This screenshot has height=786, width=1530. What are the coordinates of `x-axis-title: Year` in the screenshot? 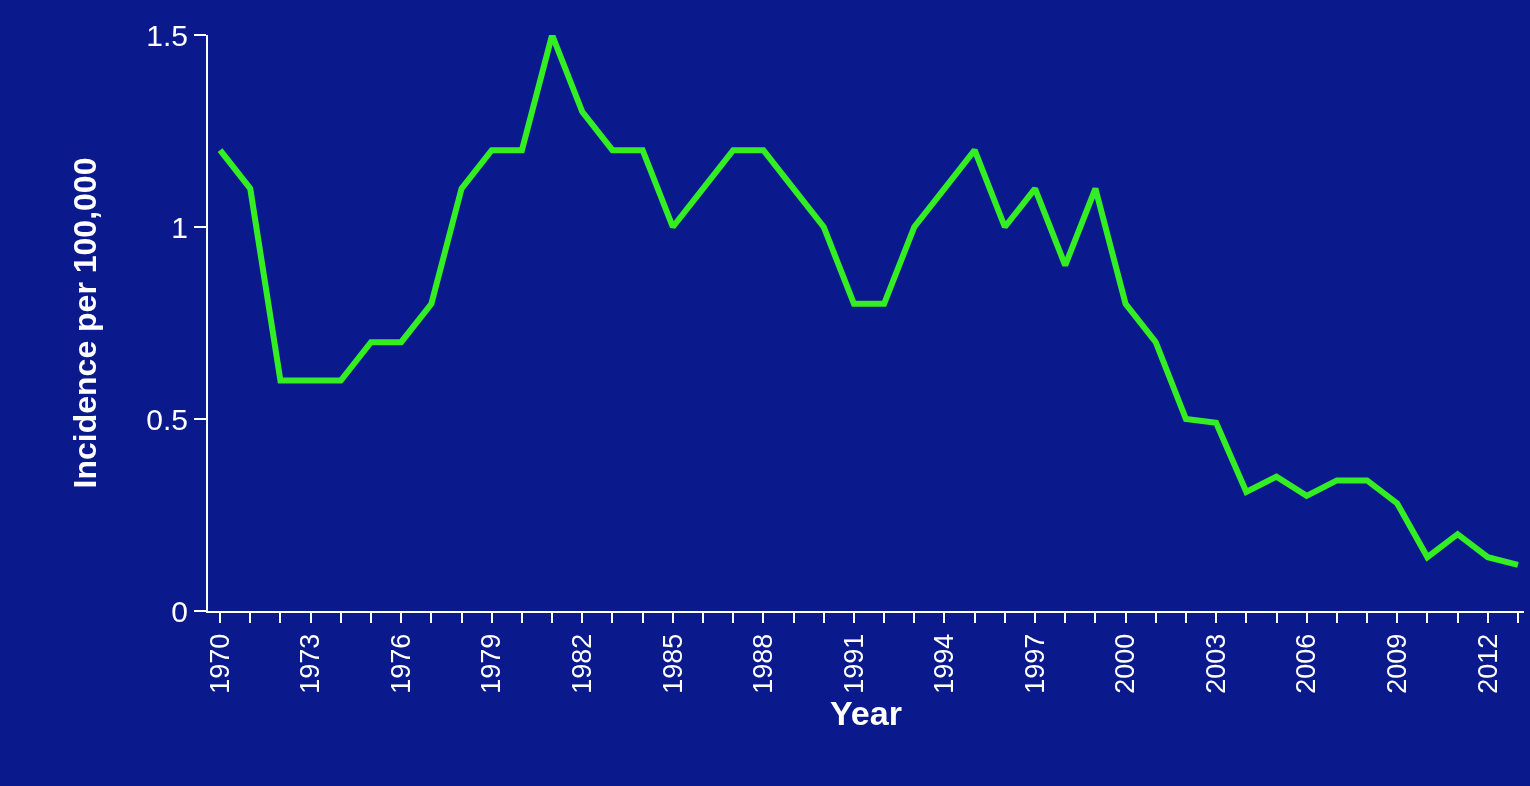 It's located at (866, 712).